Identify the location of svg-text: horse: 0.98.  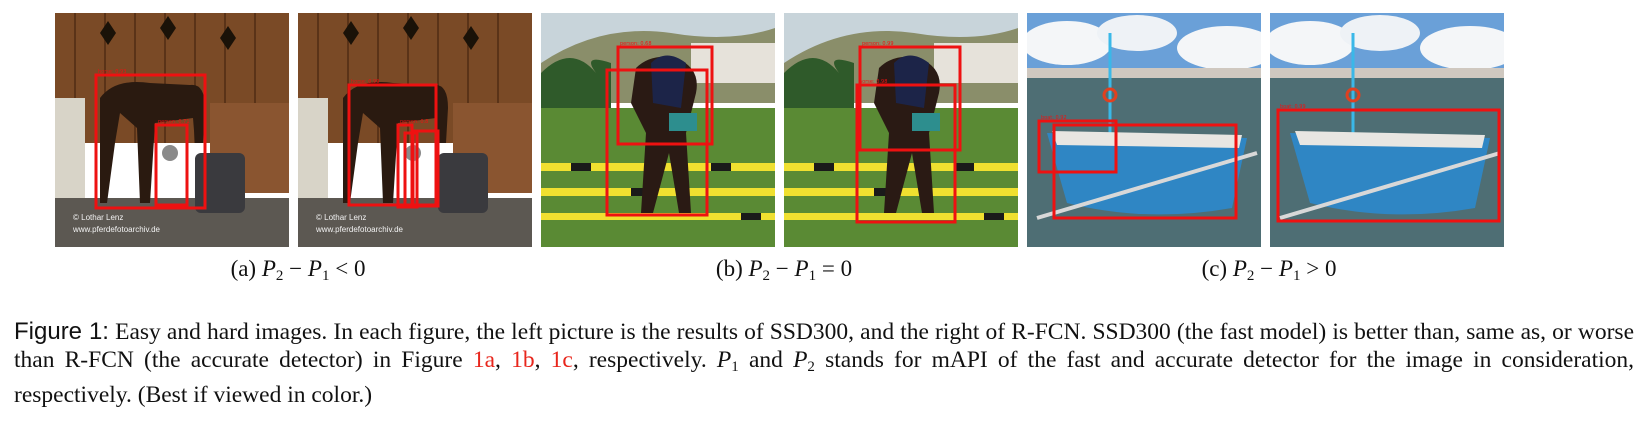
(873, 82).